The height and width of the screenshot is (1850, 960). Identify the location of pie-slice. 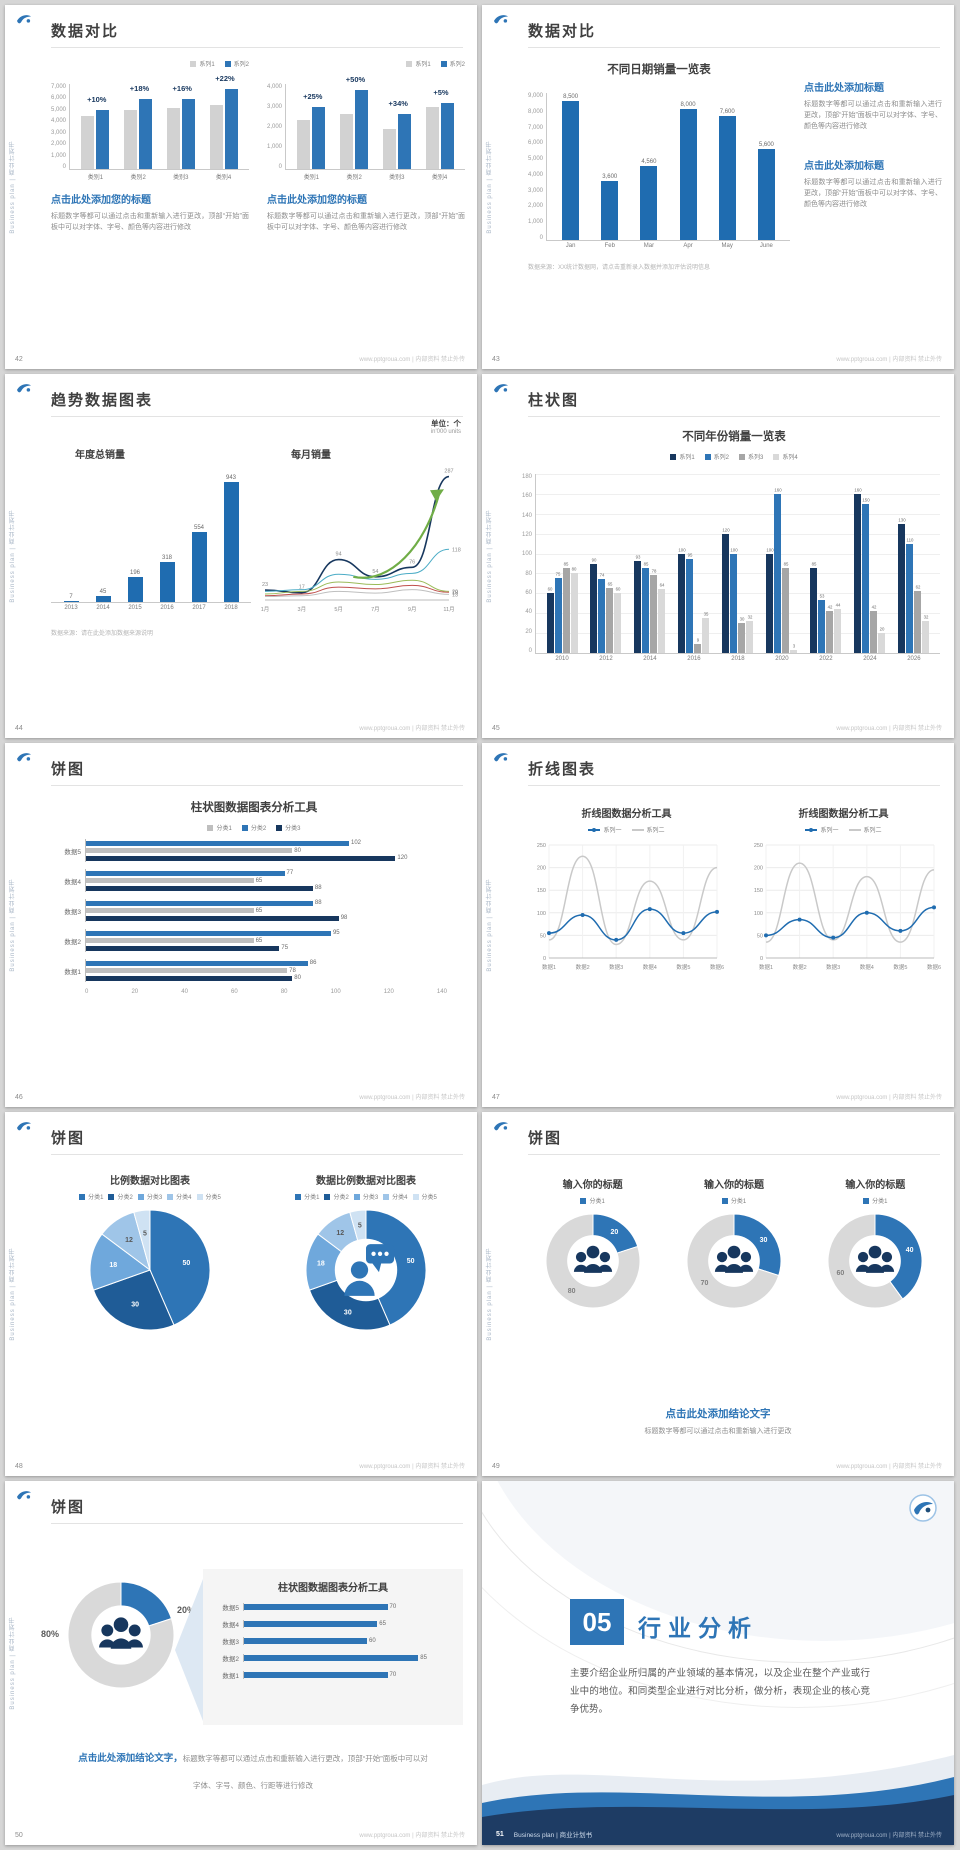
(133, 1300).